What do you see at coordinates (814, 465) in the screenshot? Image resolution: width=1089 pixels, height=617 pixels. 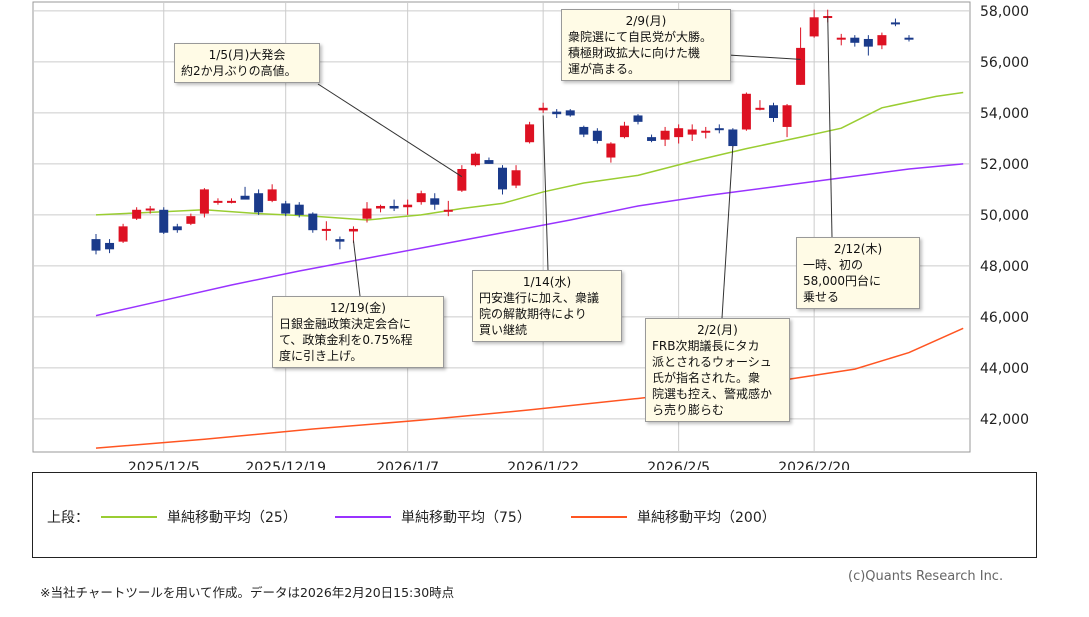 I see `x-tick-label: 2026/2/20` at bounding box center [814, 465].